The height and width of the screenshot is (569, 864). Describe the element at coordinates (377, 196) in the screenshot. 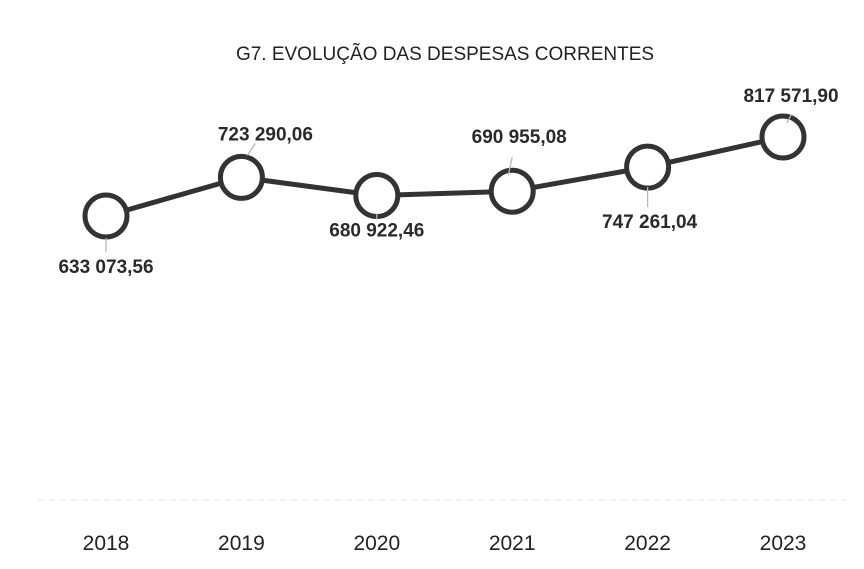

I see `data-point-2020` at that location.